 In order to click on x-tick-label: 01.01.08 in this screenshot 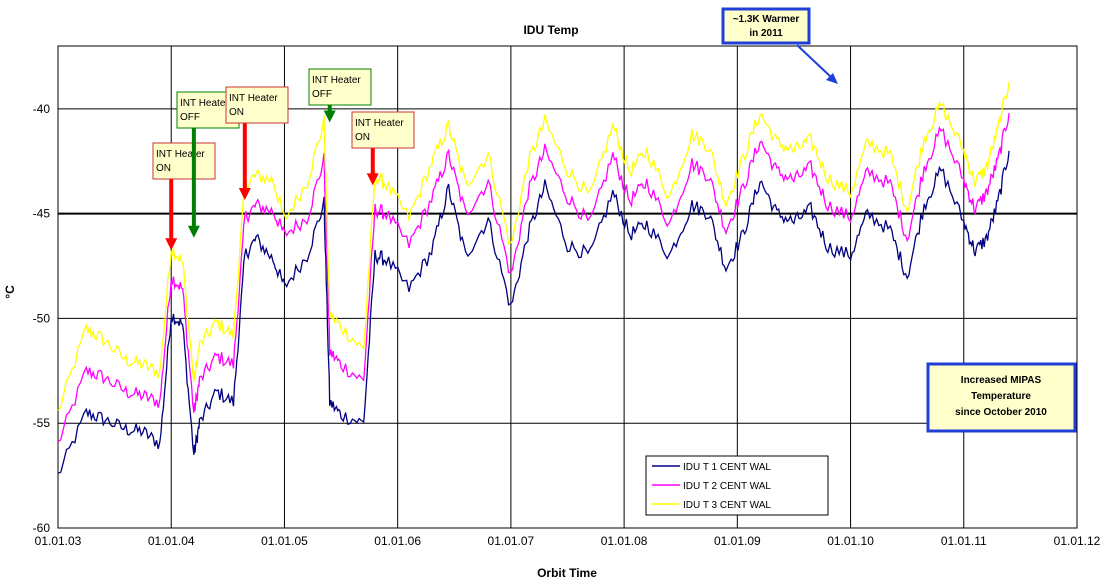, I will do `click(624, 541)`.